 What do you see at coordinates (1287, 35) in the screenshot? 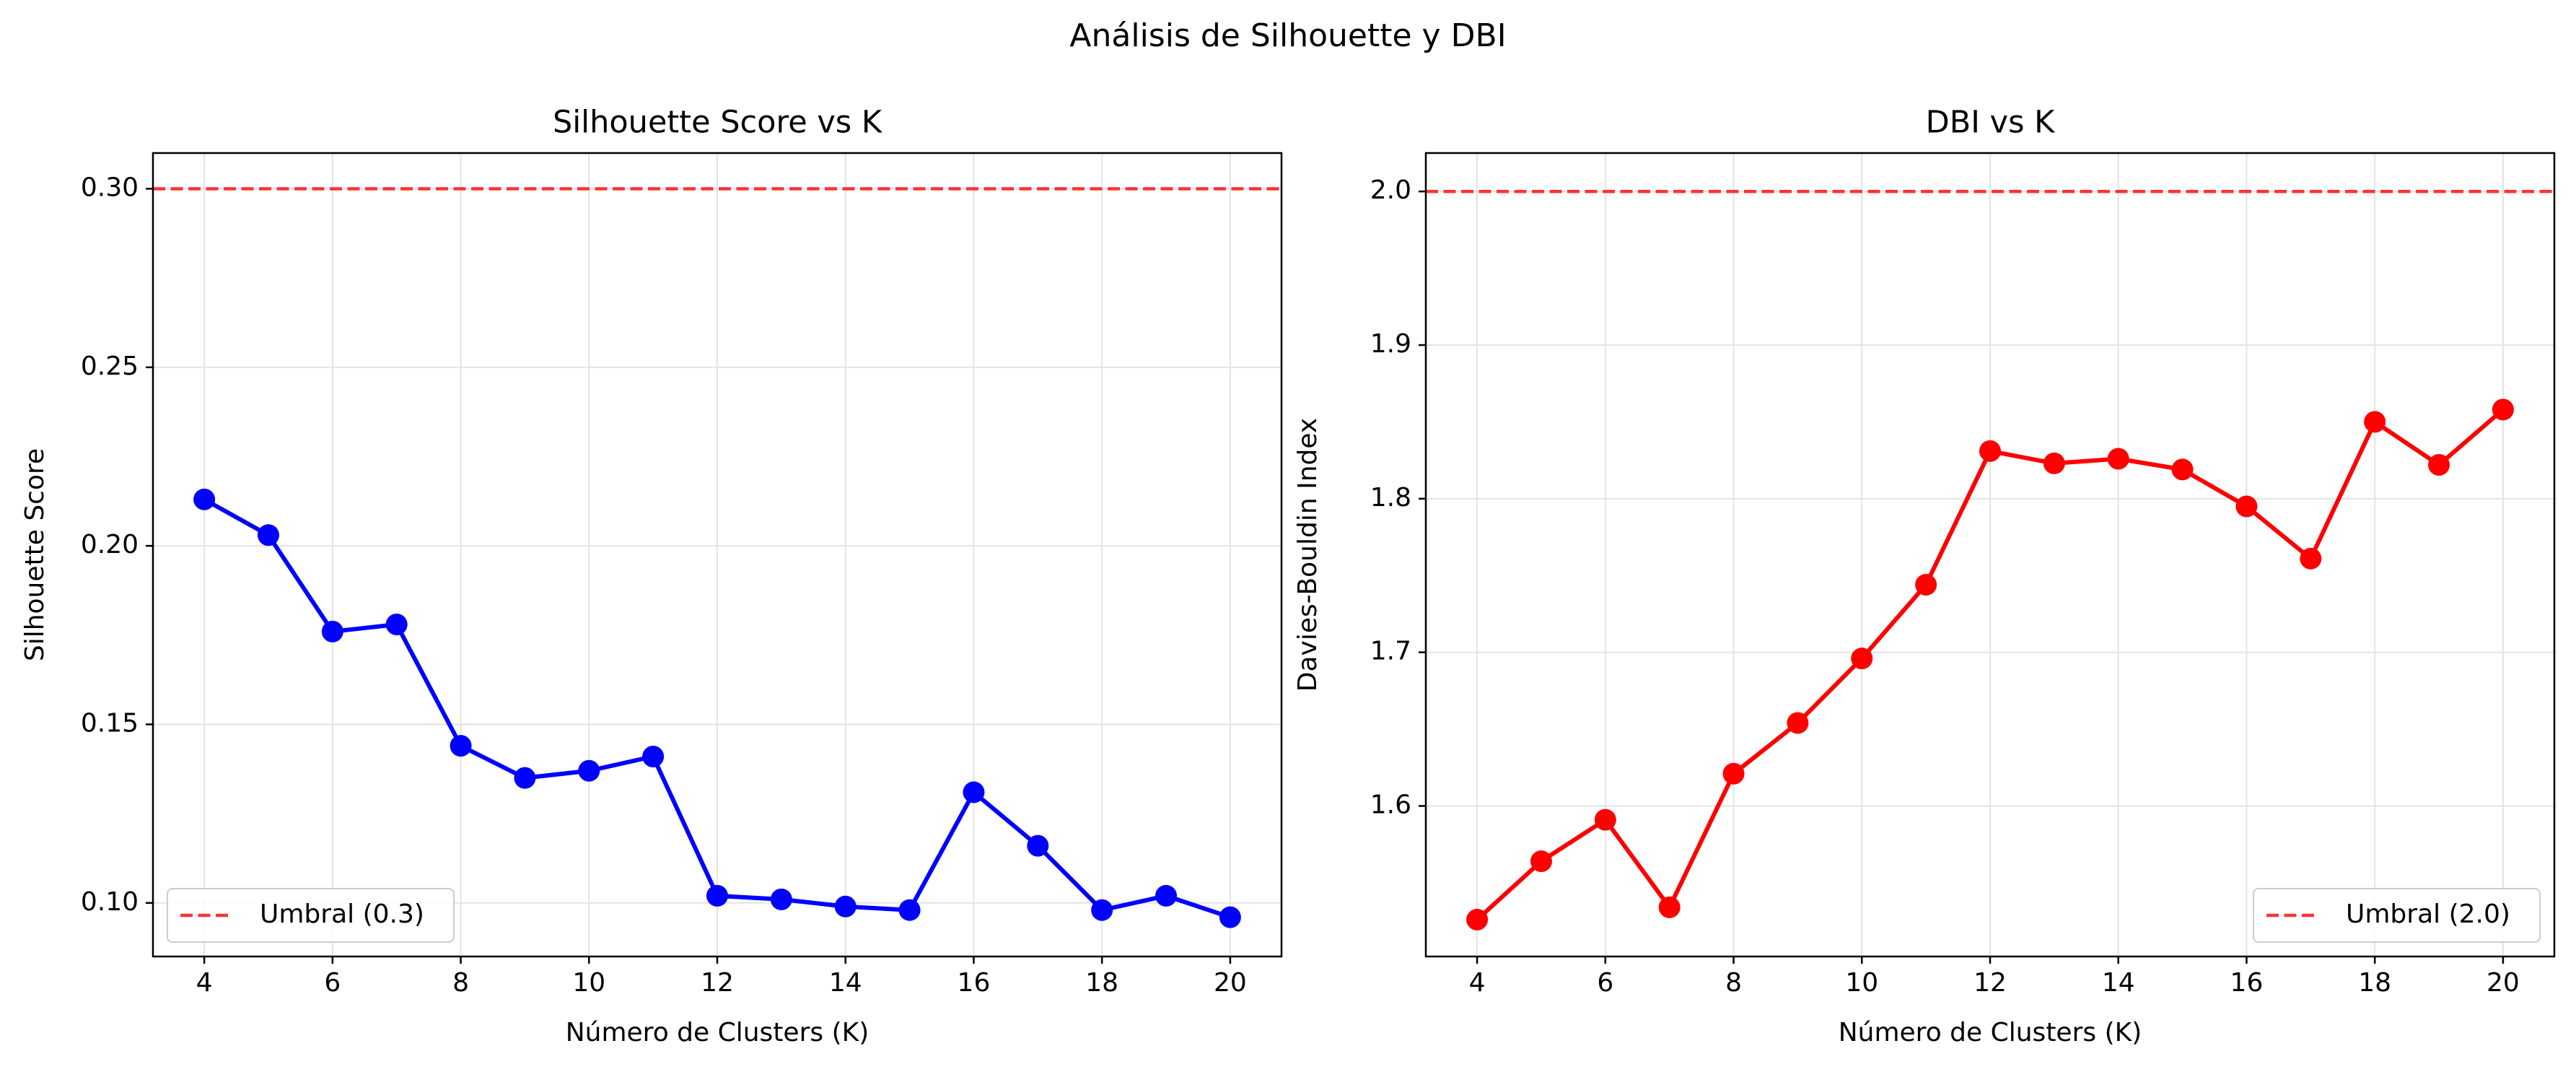
I see `figure-suptitle: Análisis de Silhouette y DBI` at bounding box center [1287, 35].